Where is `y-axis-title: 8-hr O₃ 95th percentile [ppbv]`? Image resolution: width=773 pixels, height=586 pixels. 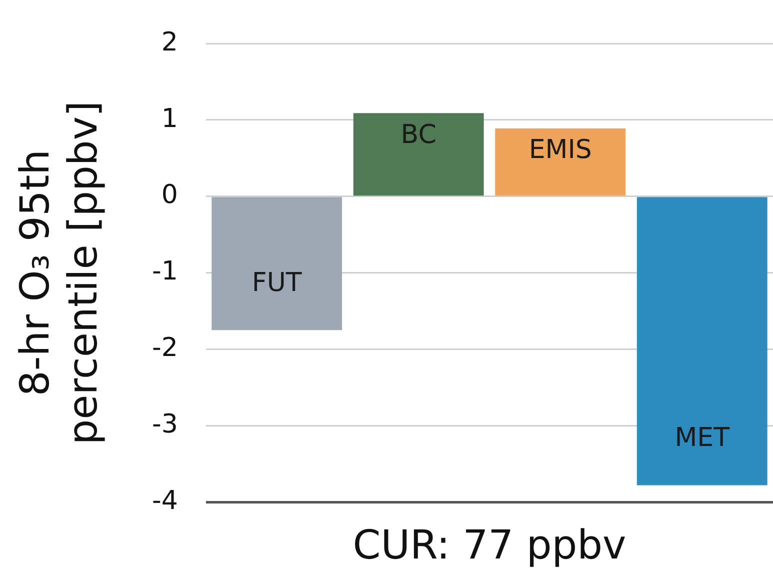 y-axis-title: 8-hr O₃ 95th percentile [ppbv] is located at coordinates (59, 272).